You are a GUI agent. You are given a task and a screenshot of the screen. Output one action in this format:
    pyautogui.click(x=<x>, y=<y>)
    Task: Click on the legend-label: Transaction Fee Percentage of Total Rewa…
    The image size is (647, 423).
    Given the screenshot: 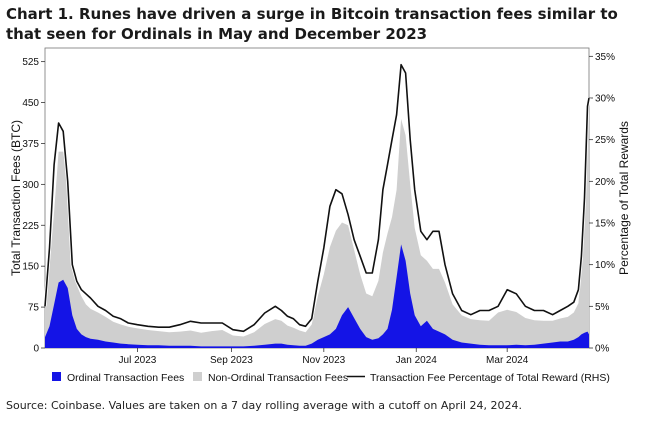 What is the action you would take?
    pyautogui.click(x=490, y=378)
    